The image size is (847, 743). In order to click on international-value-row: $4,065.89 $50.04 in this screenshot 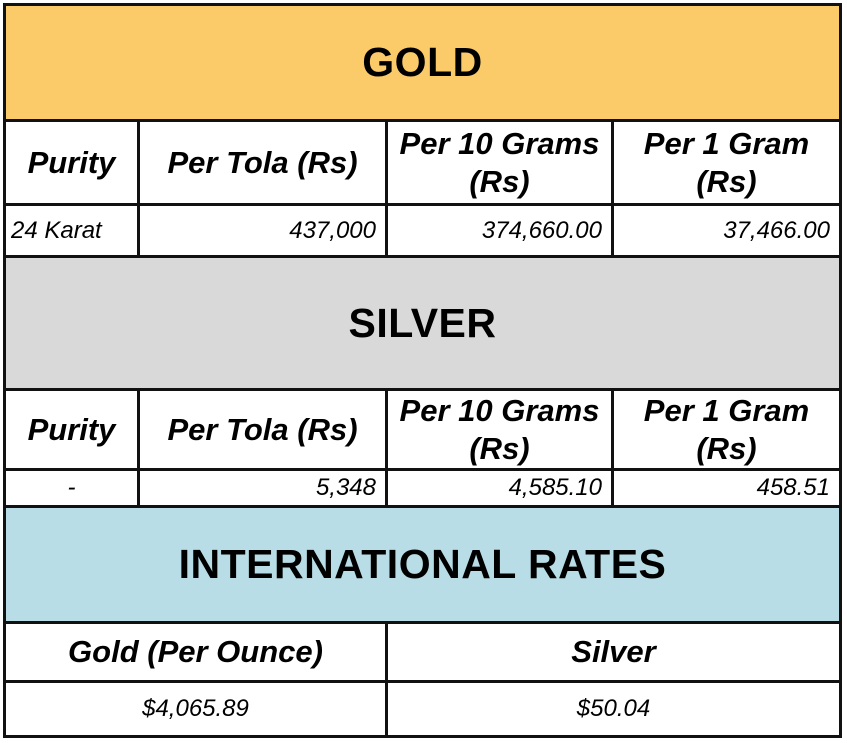, I will do `click(422, 709)`.